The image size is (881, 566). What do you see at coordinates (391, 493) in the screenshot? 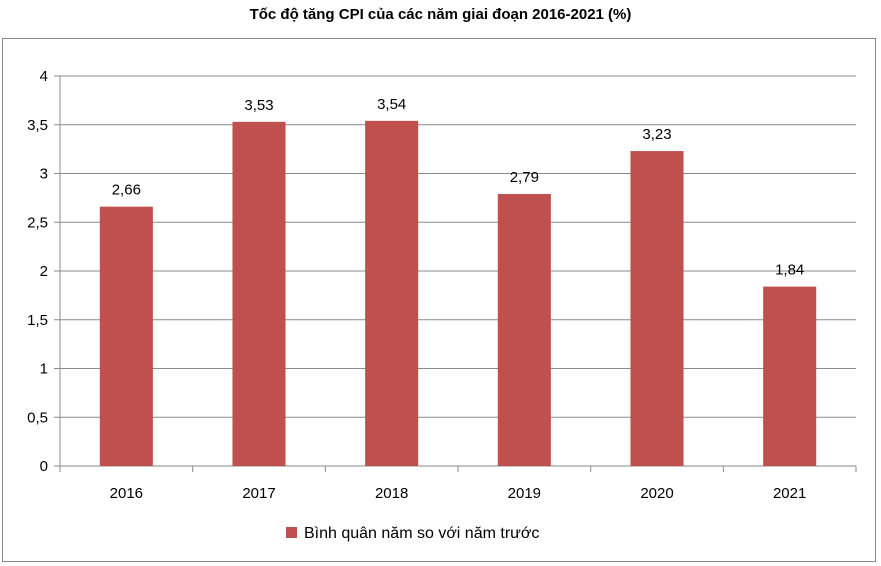
I see `x-tick-label-2018: 2018` at bounding box center [391, 493].